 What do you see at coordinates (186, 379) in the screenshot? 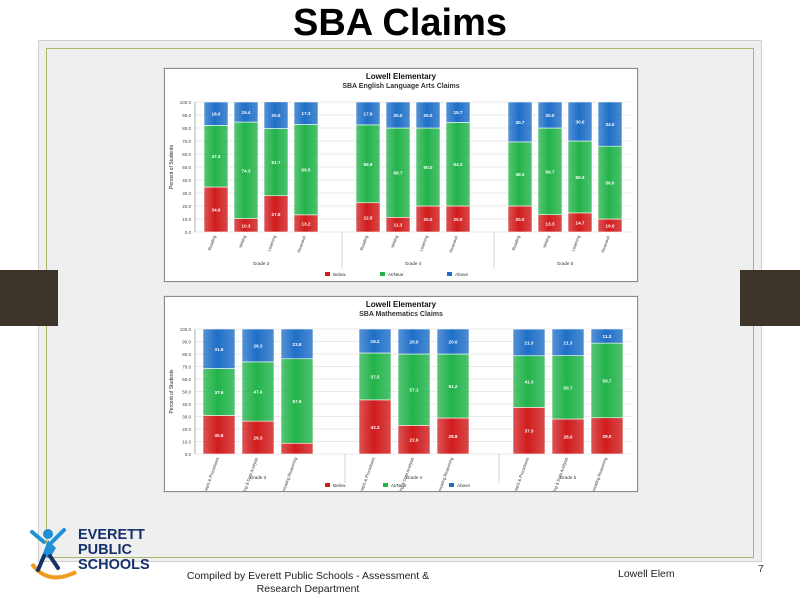
I see `y-tick-label: 60.0` at bounding box center [186, 379].